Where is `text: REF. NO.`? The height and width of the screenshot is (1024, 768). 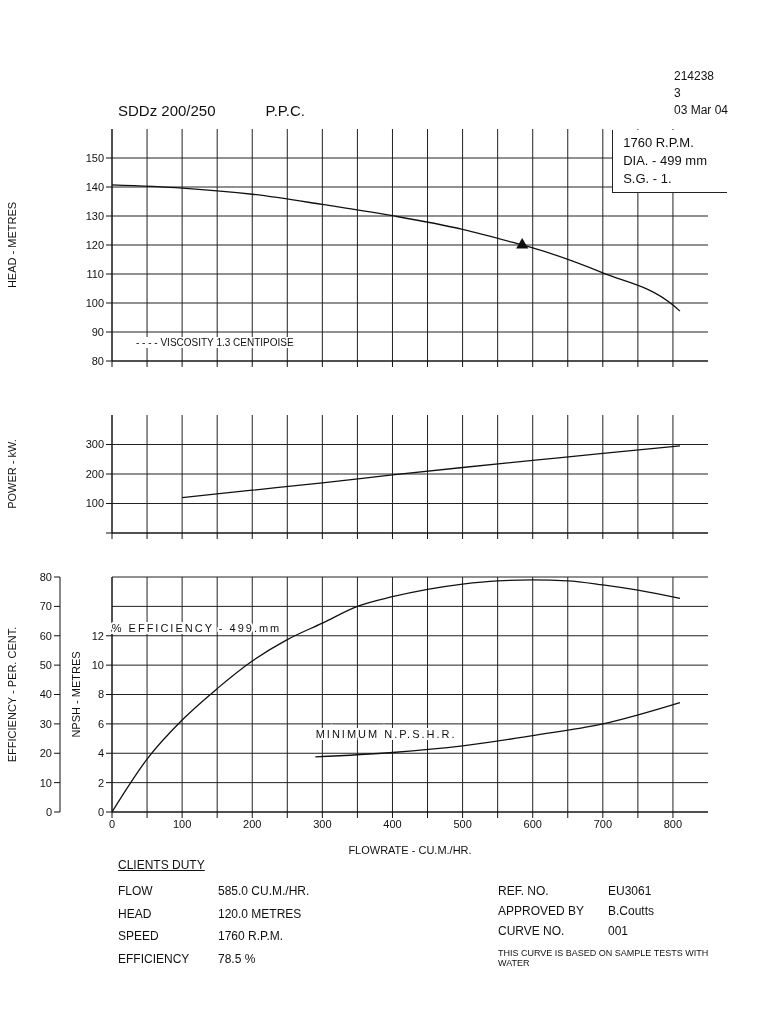 text: REF. NO. is located at coordinates (524, 891).